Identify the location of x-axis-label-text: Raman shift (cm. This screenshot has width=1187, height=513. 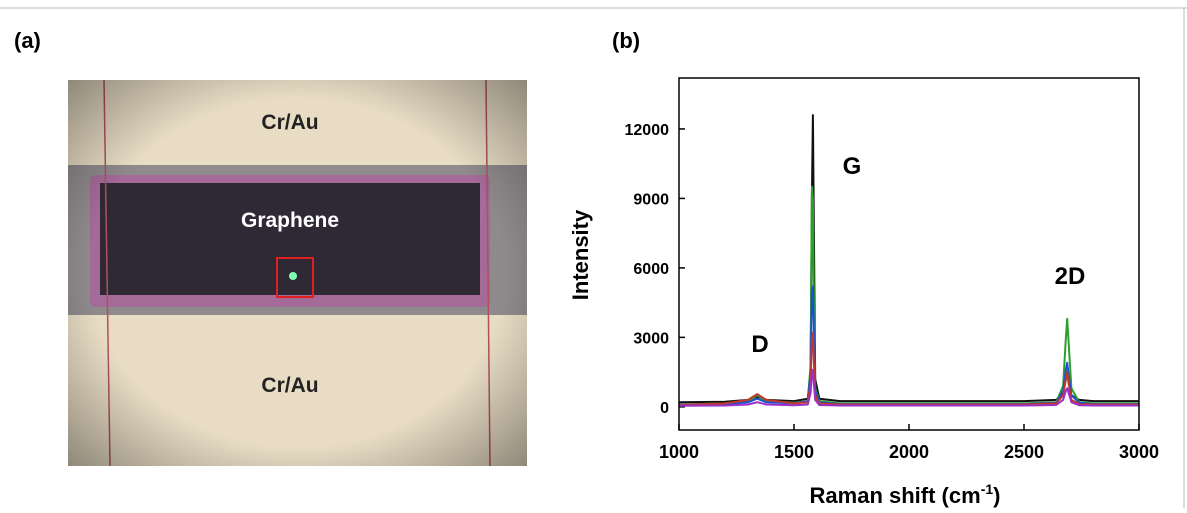
(895, 495).